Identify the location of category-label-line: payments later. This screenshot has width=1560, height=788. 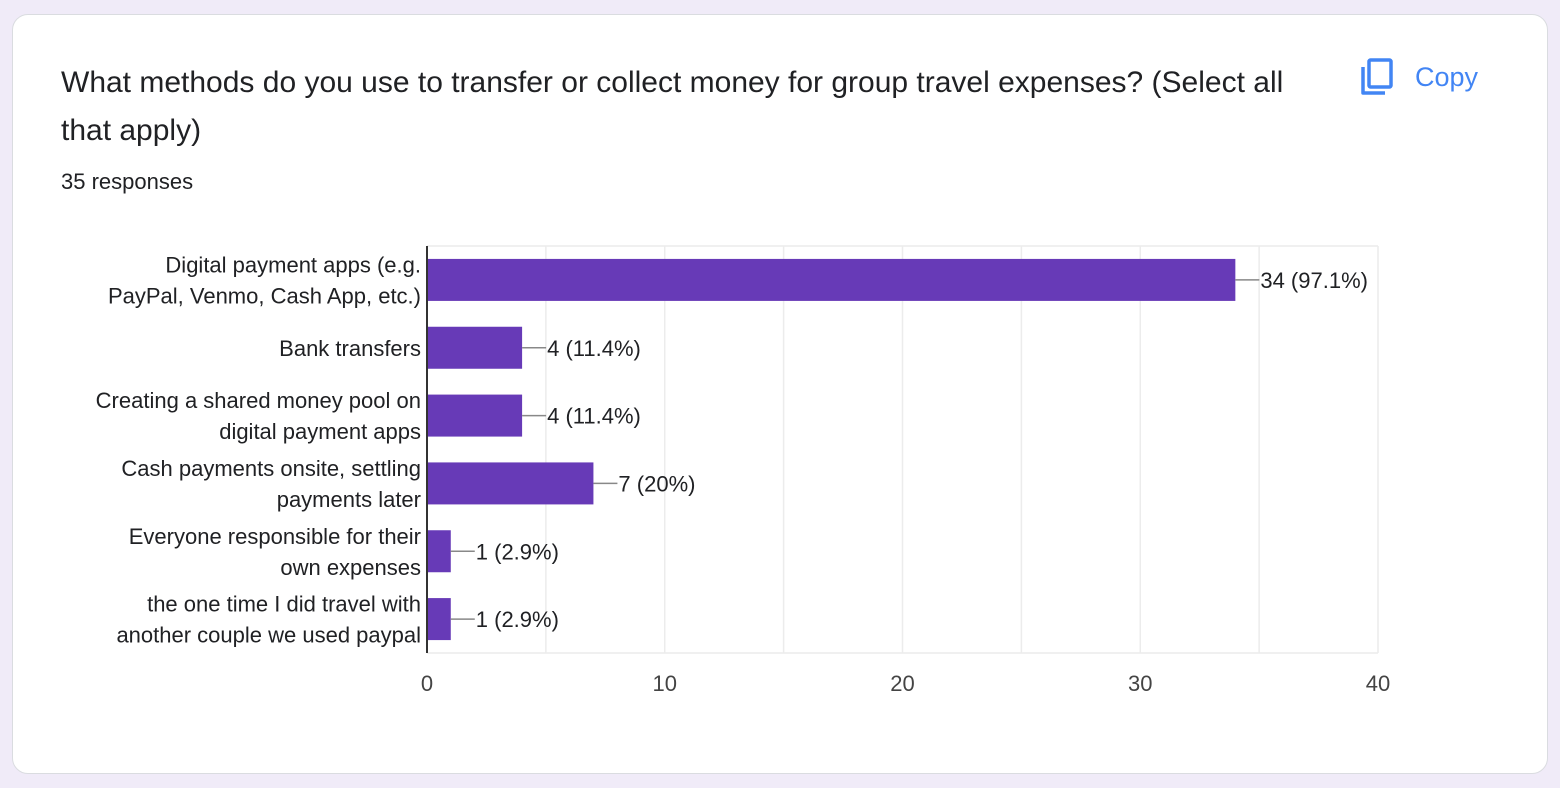
(349, 499).